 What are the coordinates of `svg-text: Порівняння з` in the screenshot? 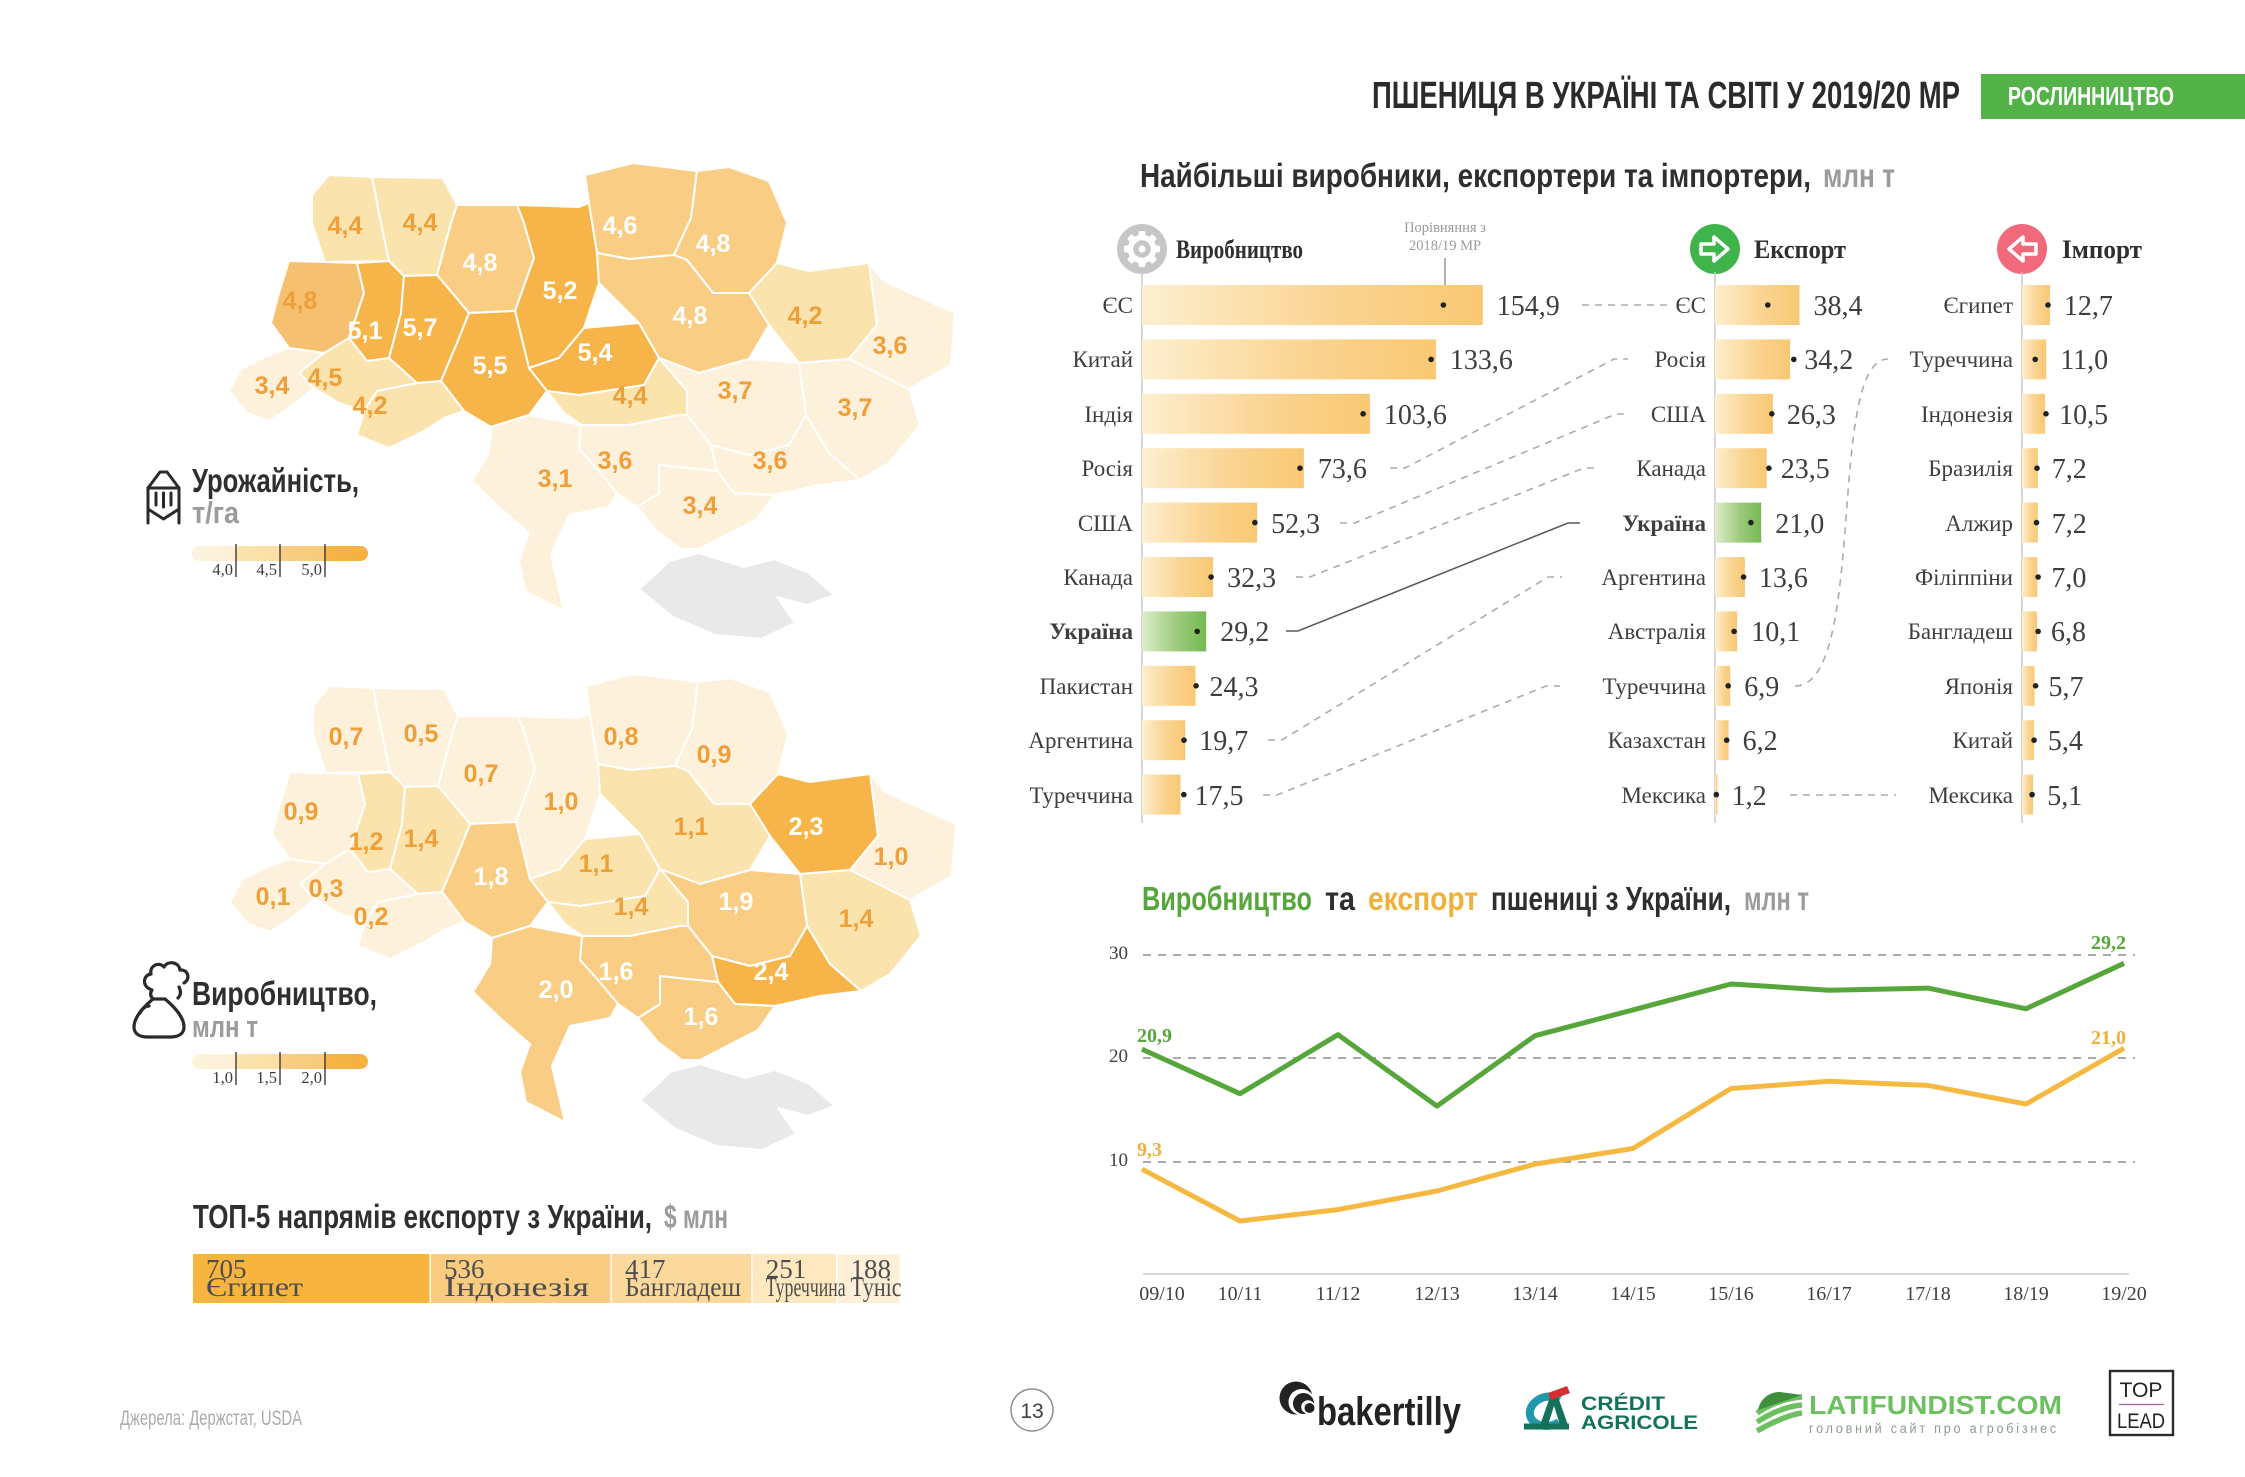 It's located at (1445, 228).